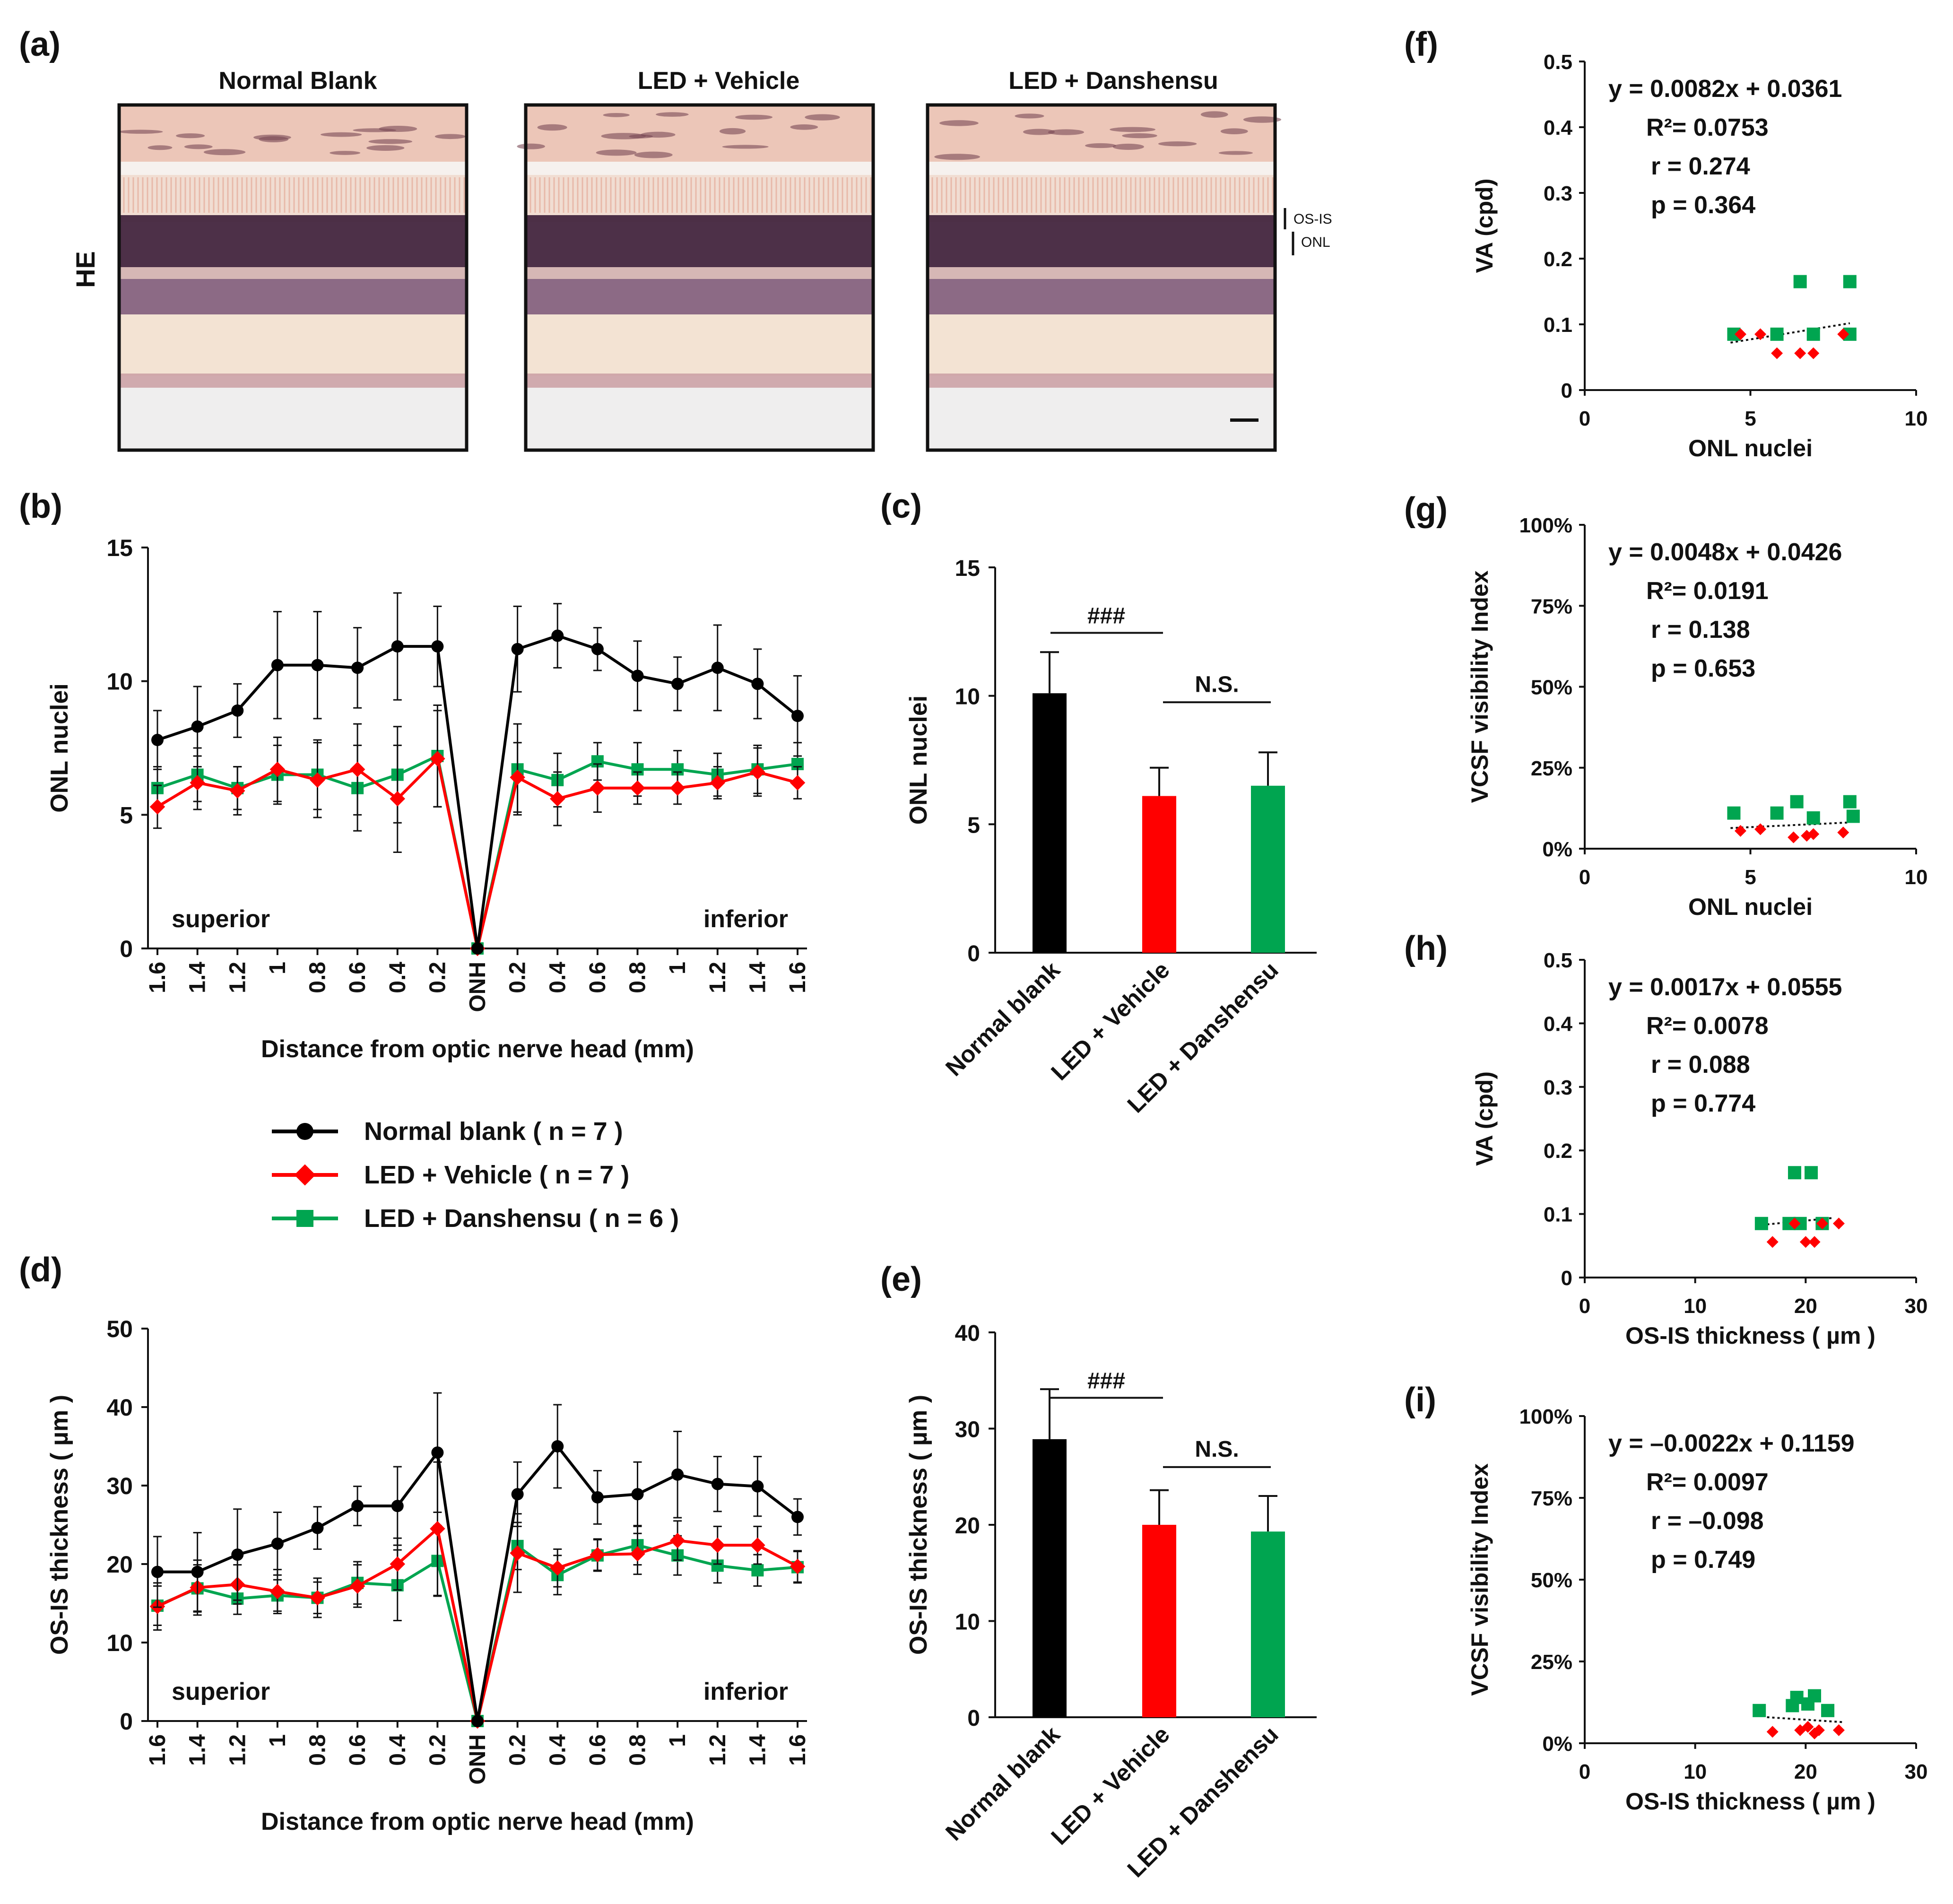 The image size is (1953, 1904). What do you see at coordinates (1426, 948) in the screenshot?
I see `panel-letter-h: (h)` at bounding box center [1426, 948].